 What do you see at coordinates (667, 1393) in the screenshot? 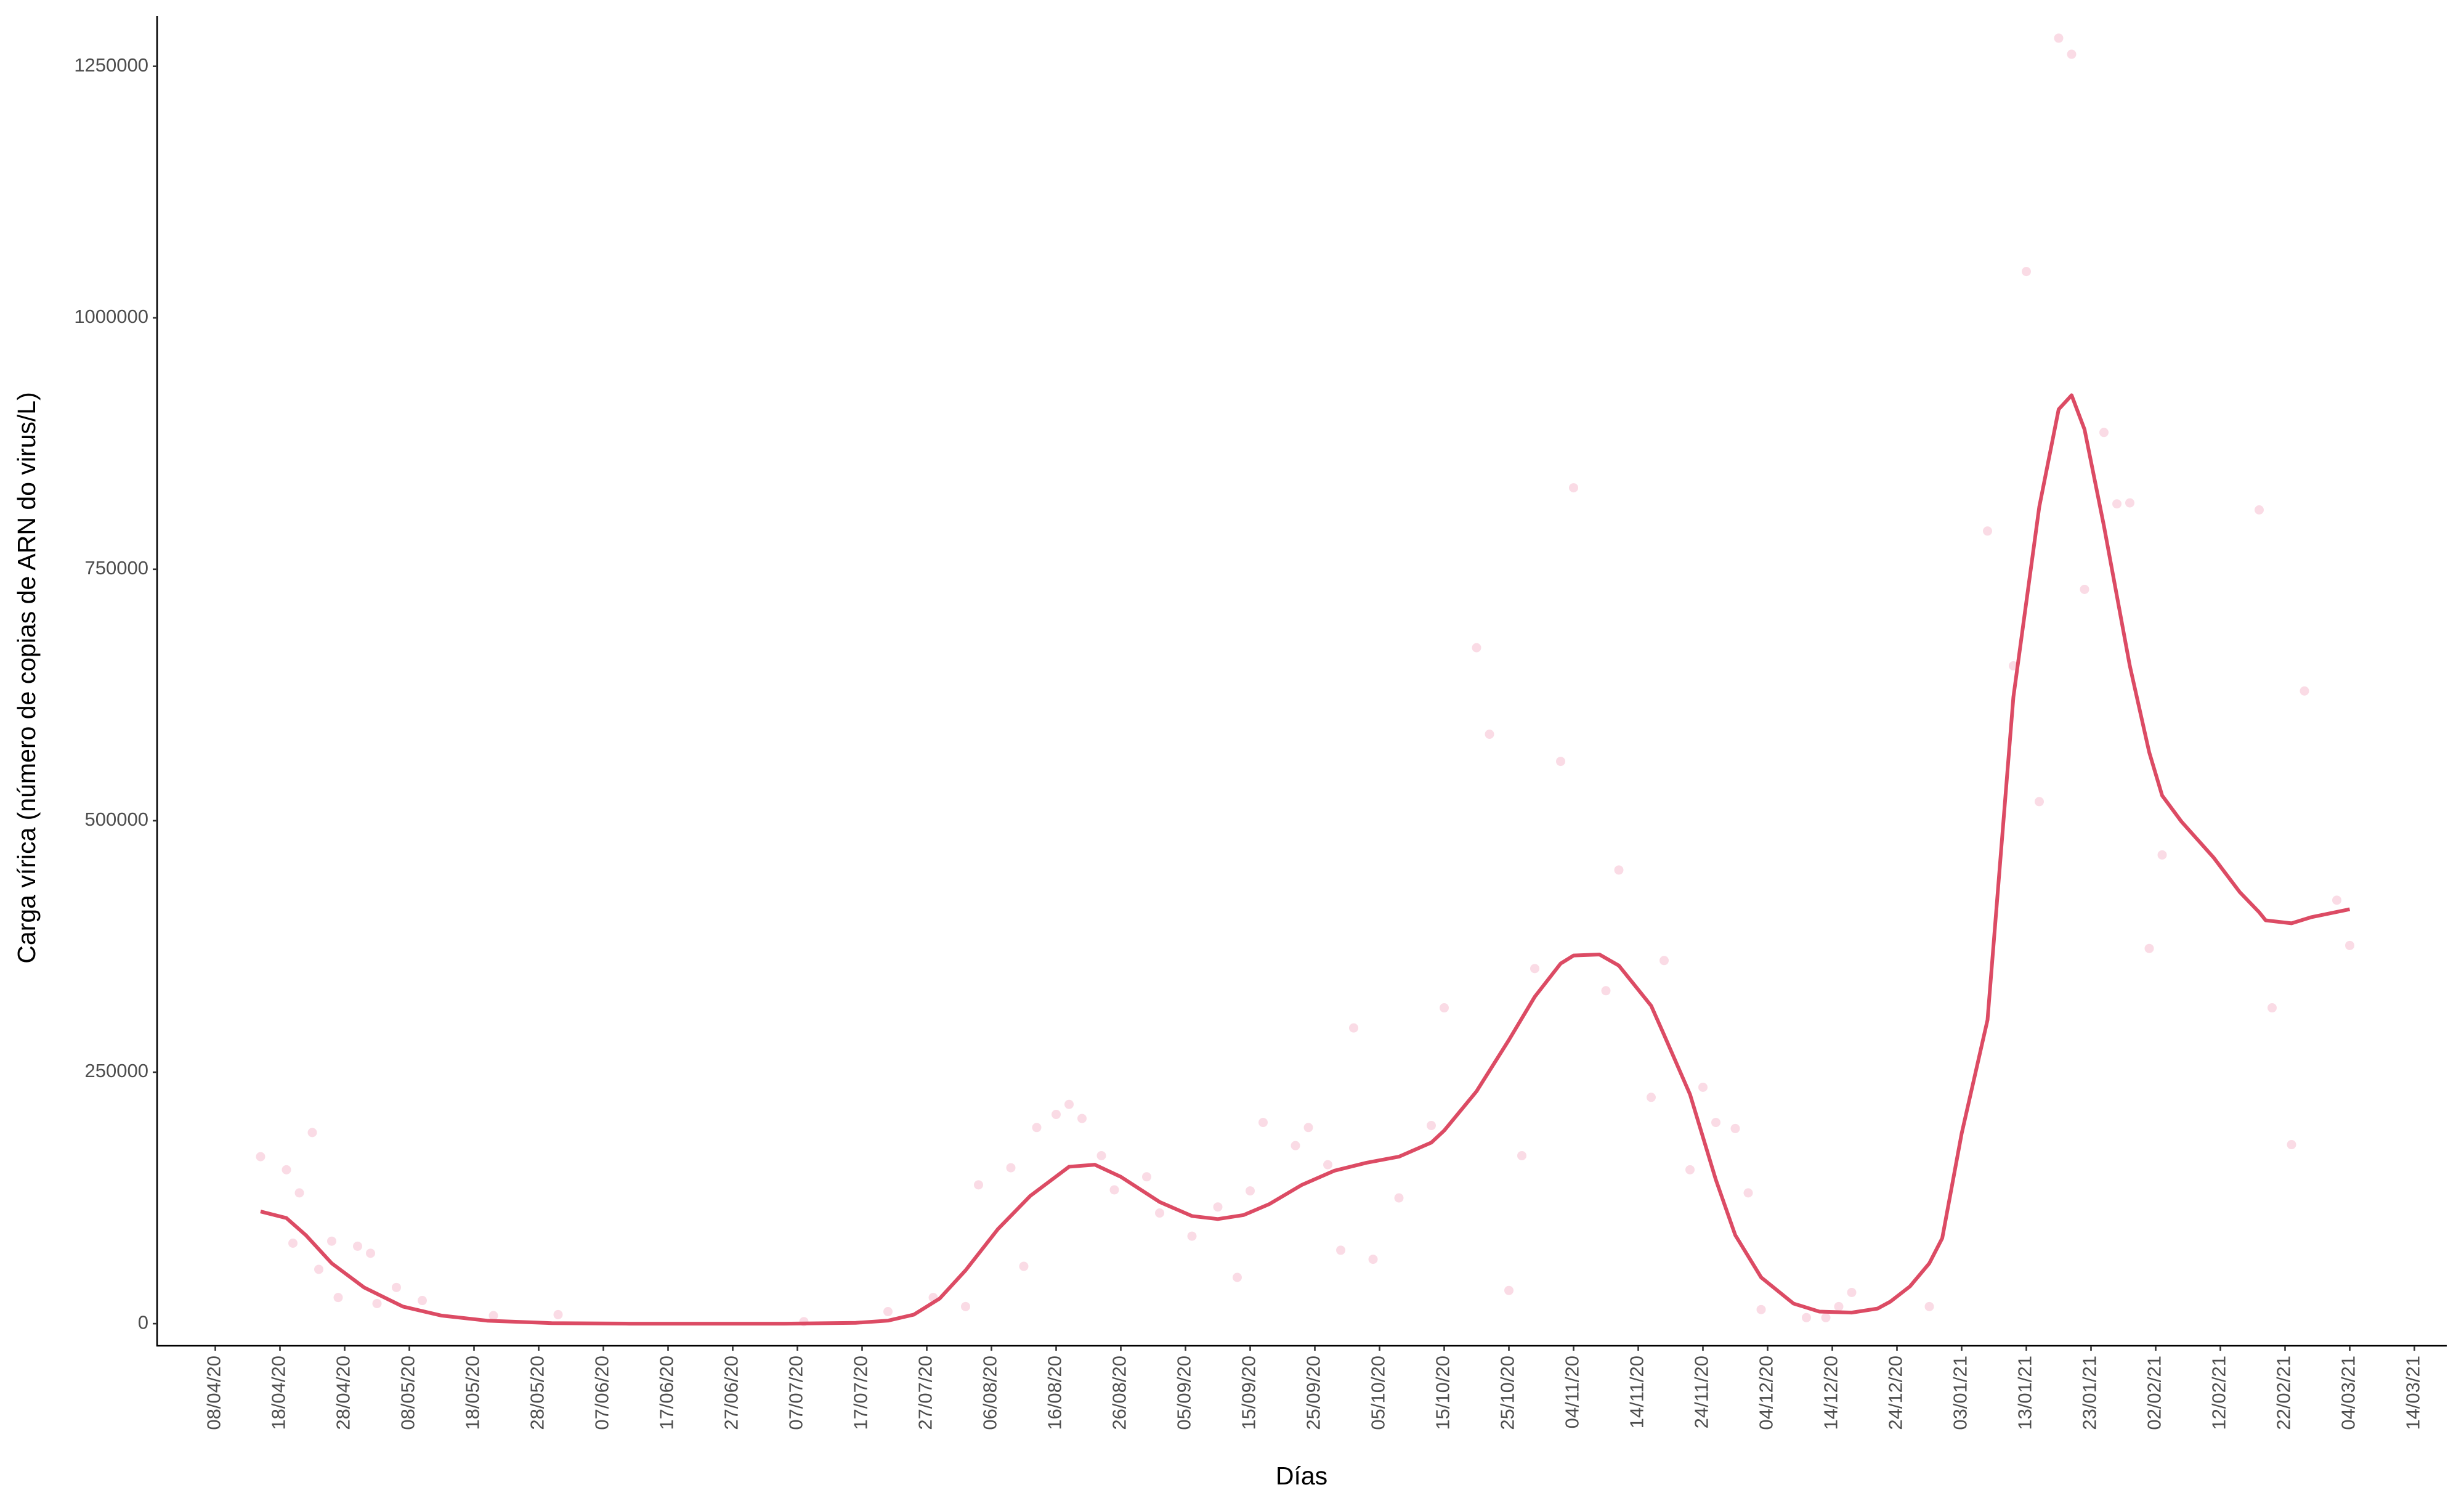
I see `x-tick-label: 17/06/20` at bounding box center [667, 1393].